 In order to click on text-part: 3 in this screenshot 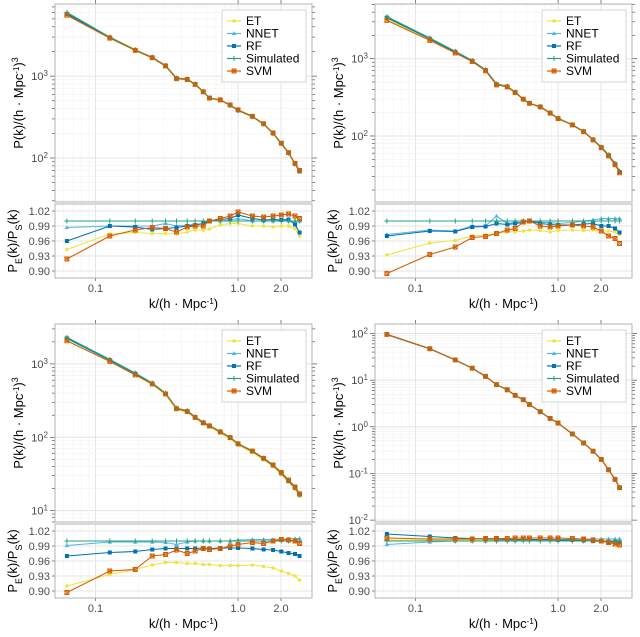, I will do `click(15, 59)`.